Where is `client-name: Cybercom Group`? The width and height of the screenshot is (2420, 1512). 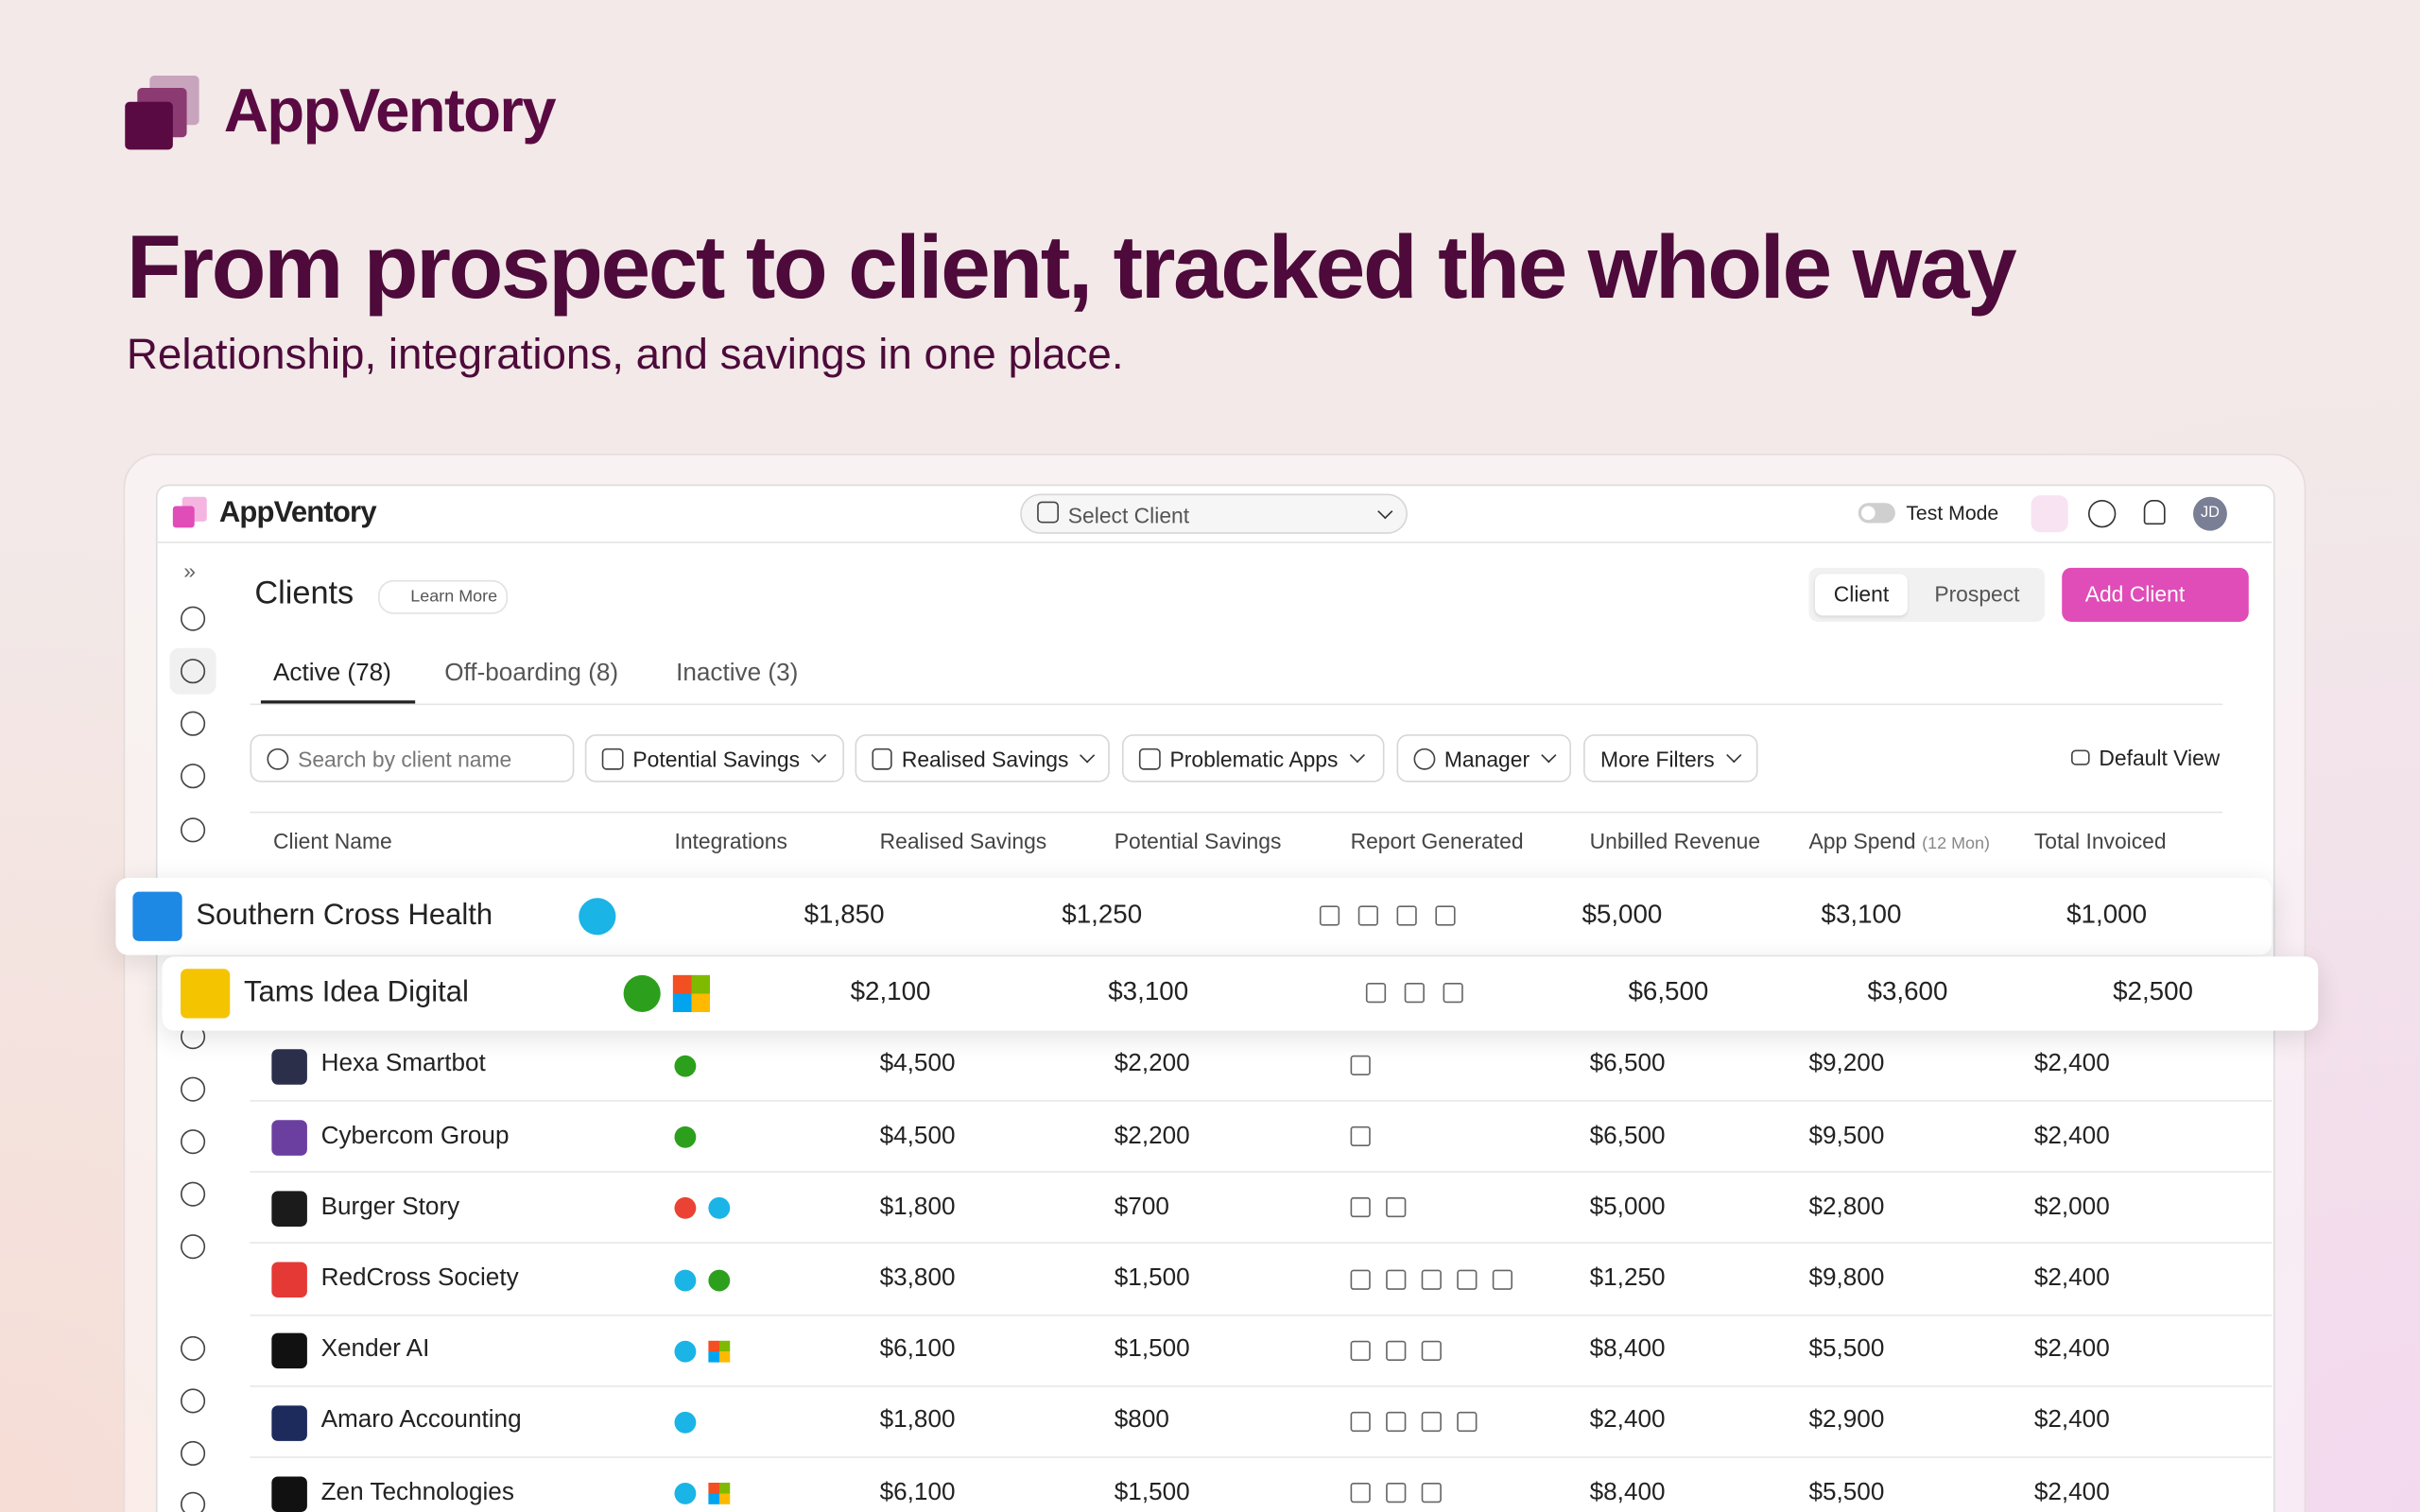
client-name: Cybercom Group is located at coordinates (415, 1135).